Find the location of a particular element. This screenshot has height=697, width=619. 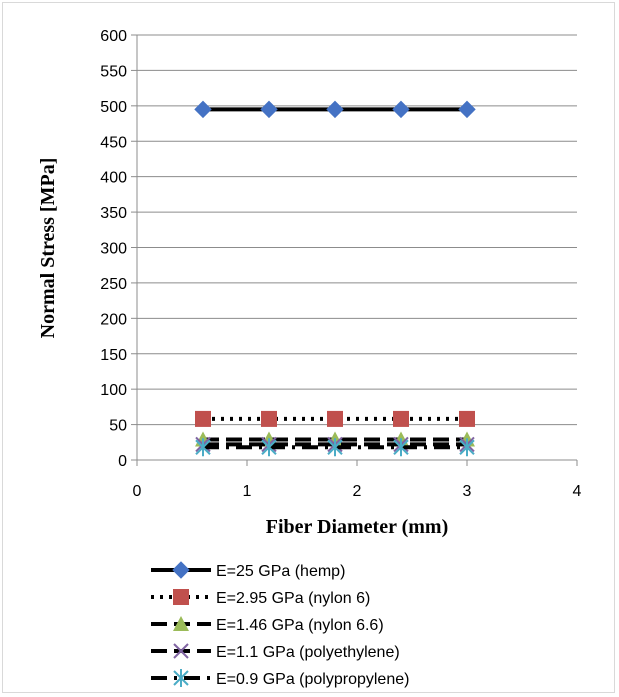

legend-label-3: E=1.1 GPa (polyethylene) is located at coordinates (308, 652).